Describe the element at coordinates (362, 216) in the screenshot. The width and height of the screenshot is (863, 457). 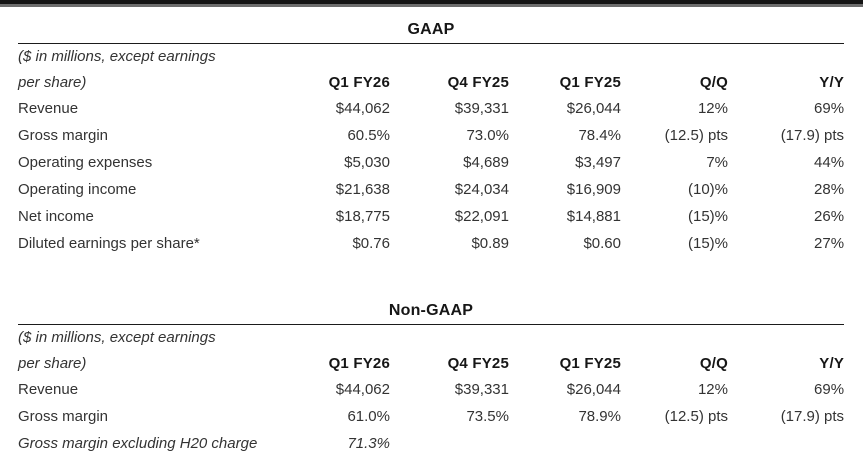
I see `cell-value: $18,775` at that location.